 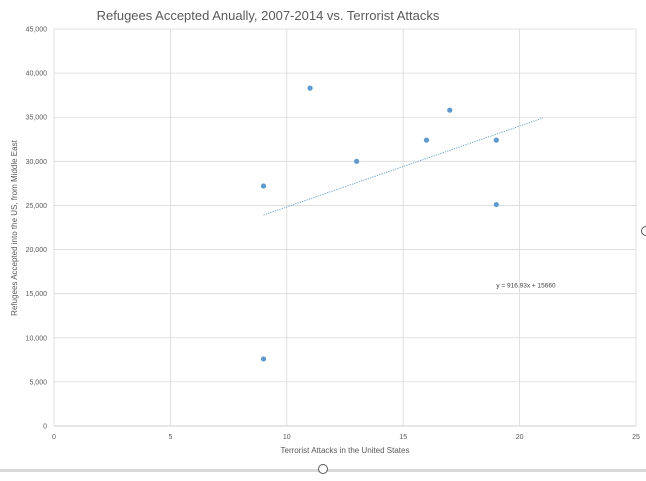 What do you see at coordinates (37, 162) in the screenshot?
I see `y-tick-label: 30,000` at bounding box center [37, 162].